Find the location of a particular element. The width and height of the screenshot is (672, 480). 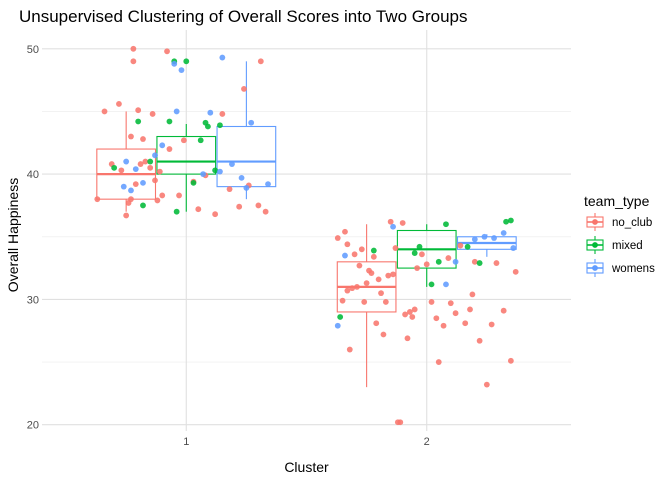

legend-key-no_club is located at coordinates (595, 222).